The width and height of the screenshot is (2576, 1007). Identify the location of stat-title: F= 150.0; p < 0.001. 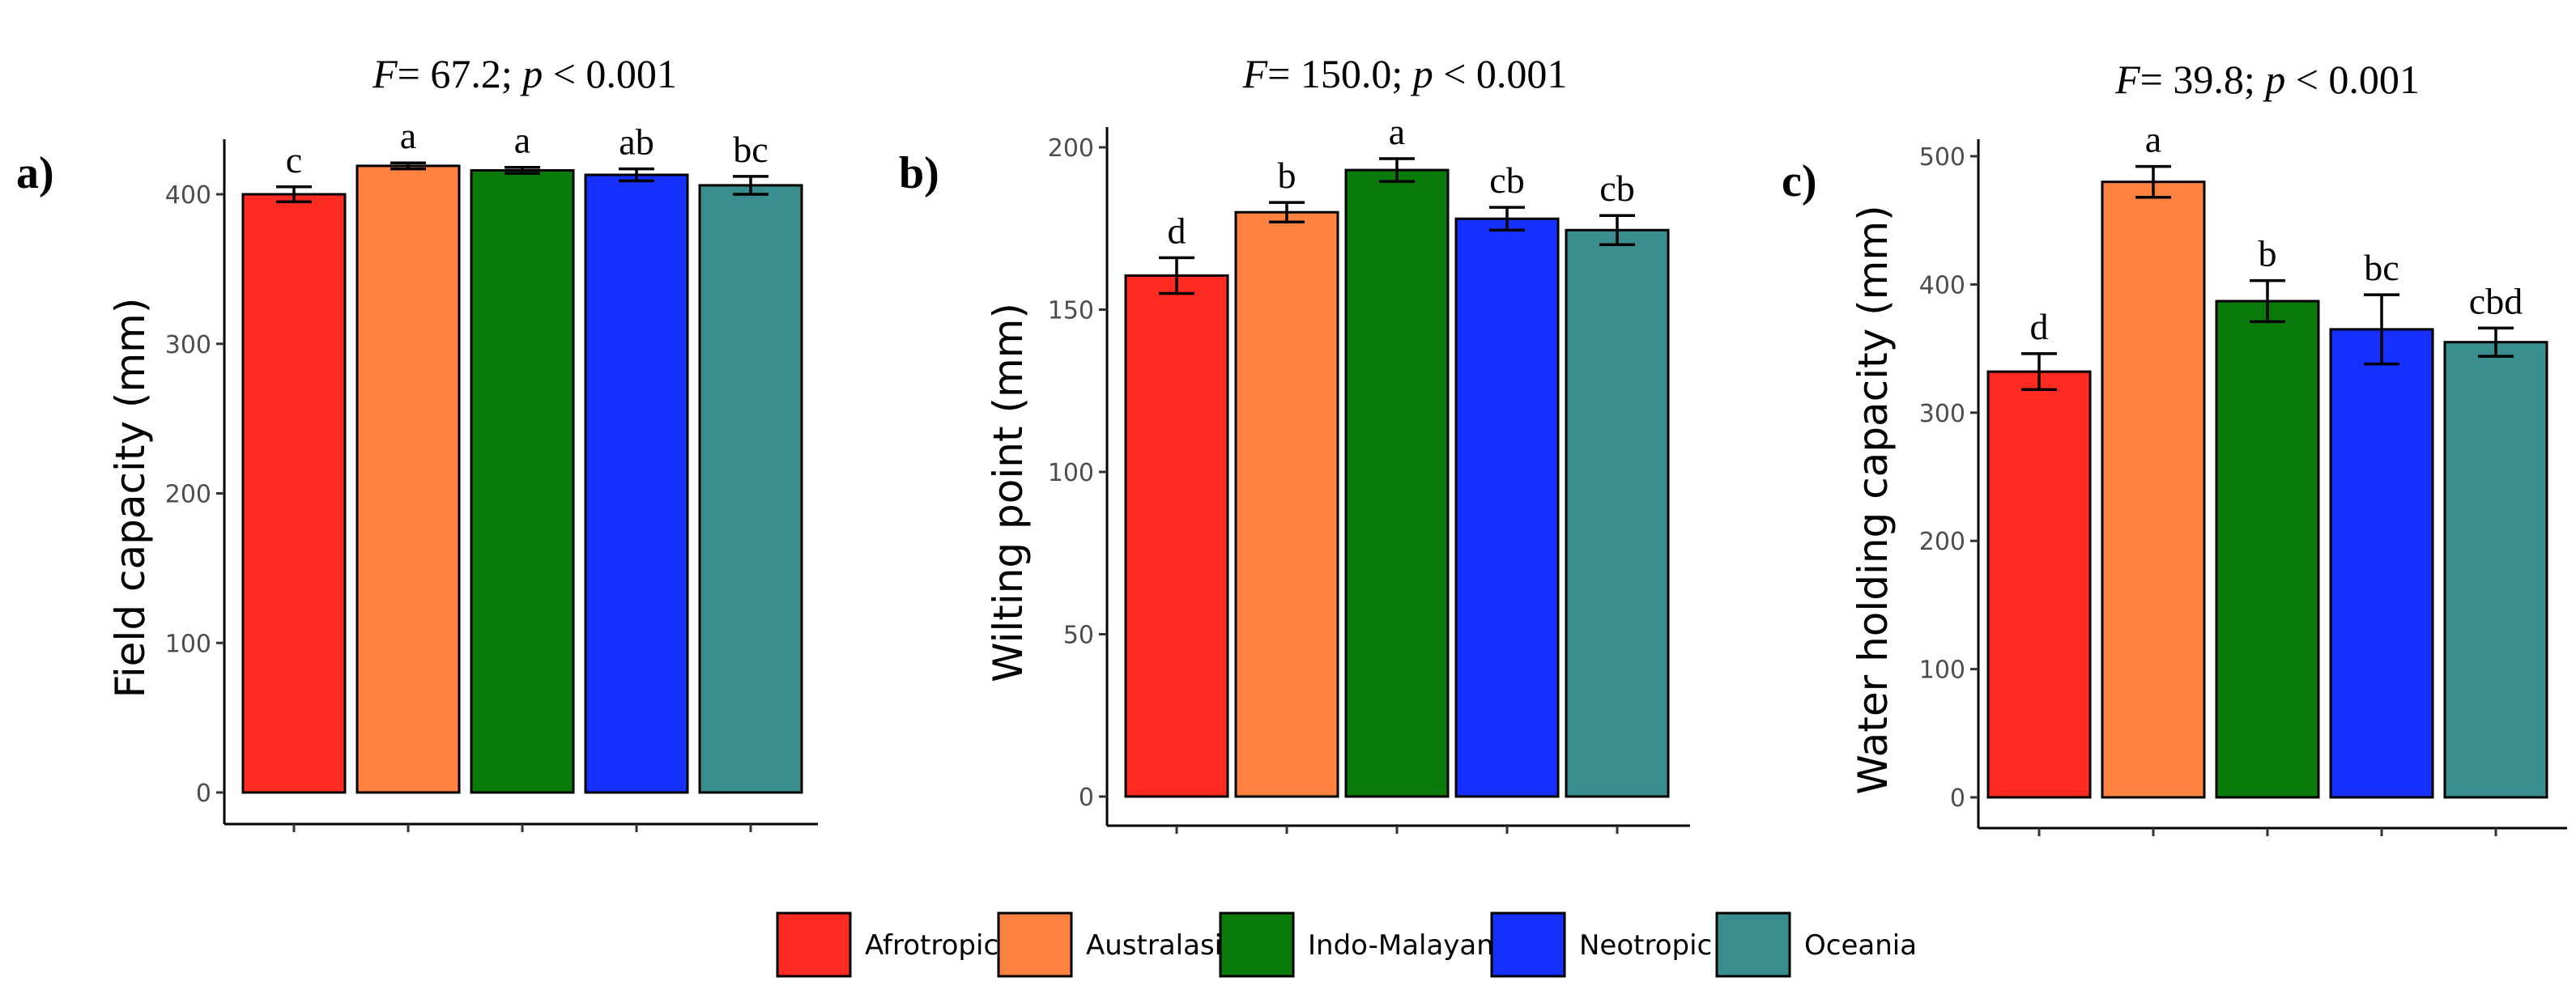
(1405, 73).